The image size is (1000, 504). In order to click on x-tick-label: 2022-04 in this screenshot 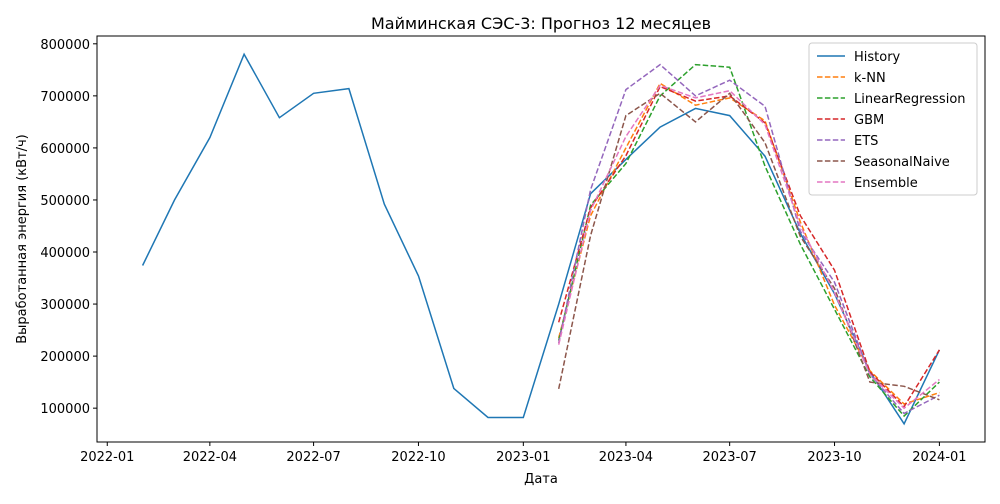, I will do `click(210, 457)`.